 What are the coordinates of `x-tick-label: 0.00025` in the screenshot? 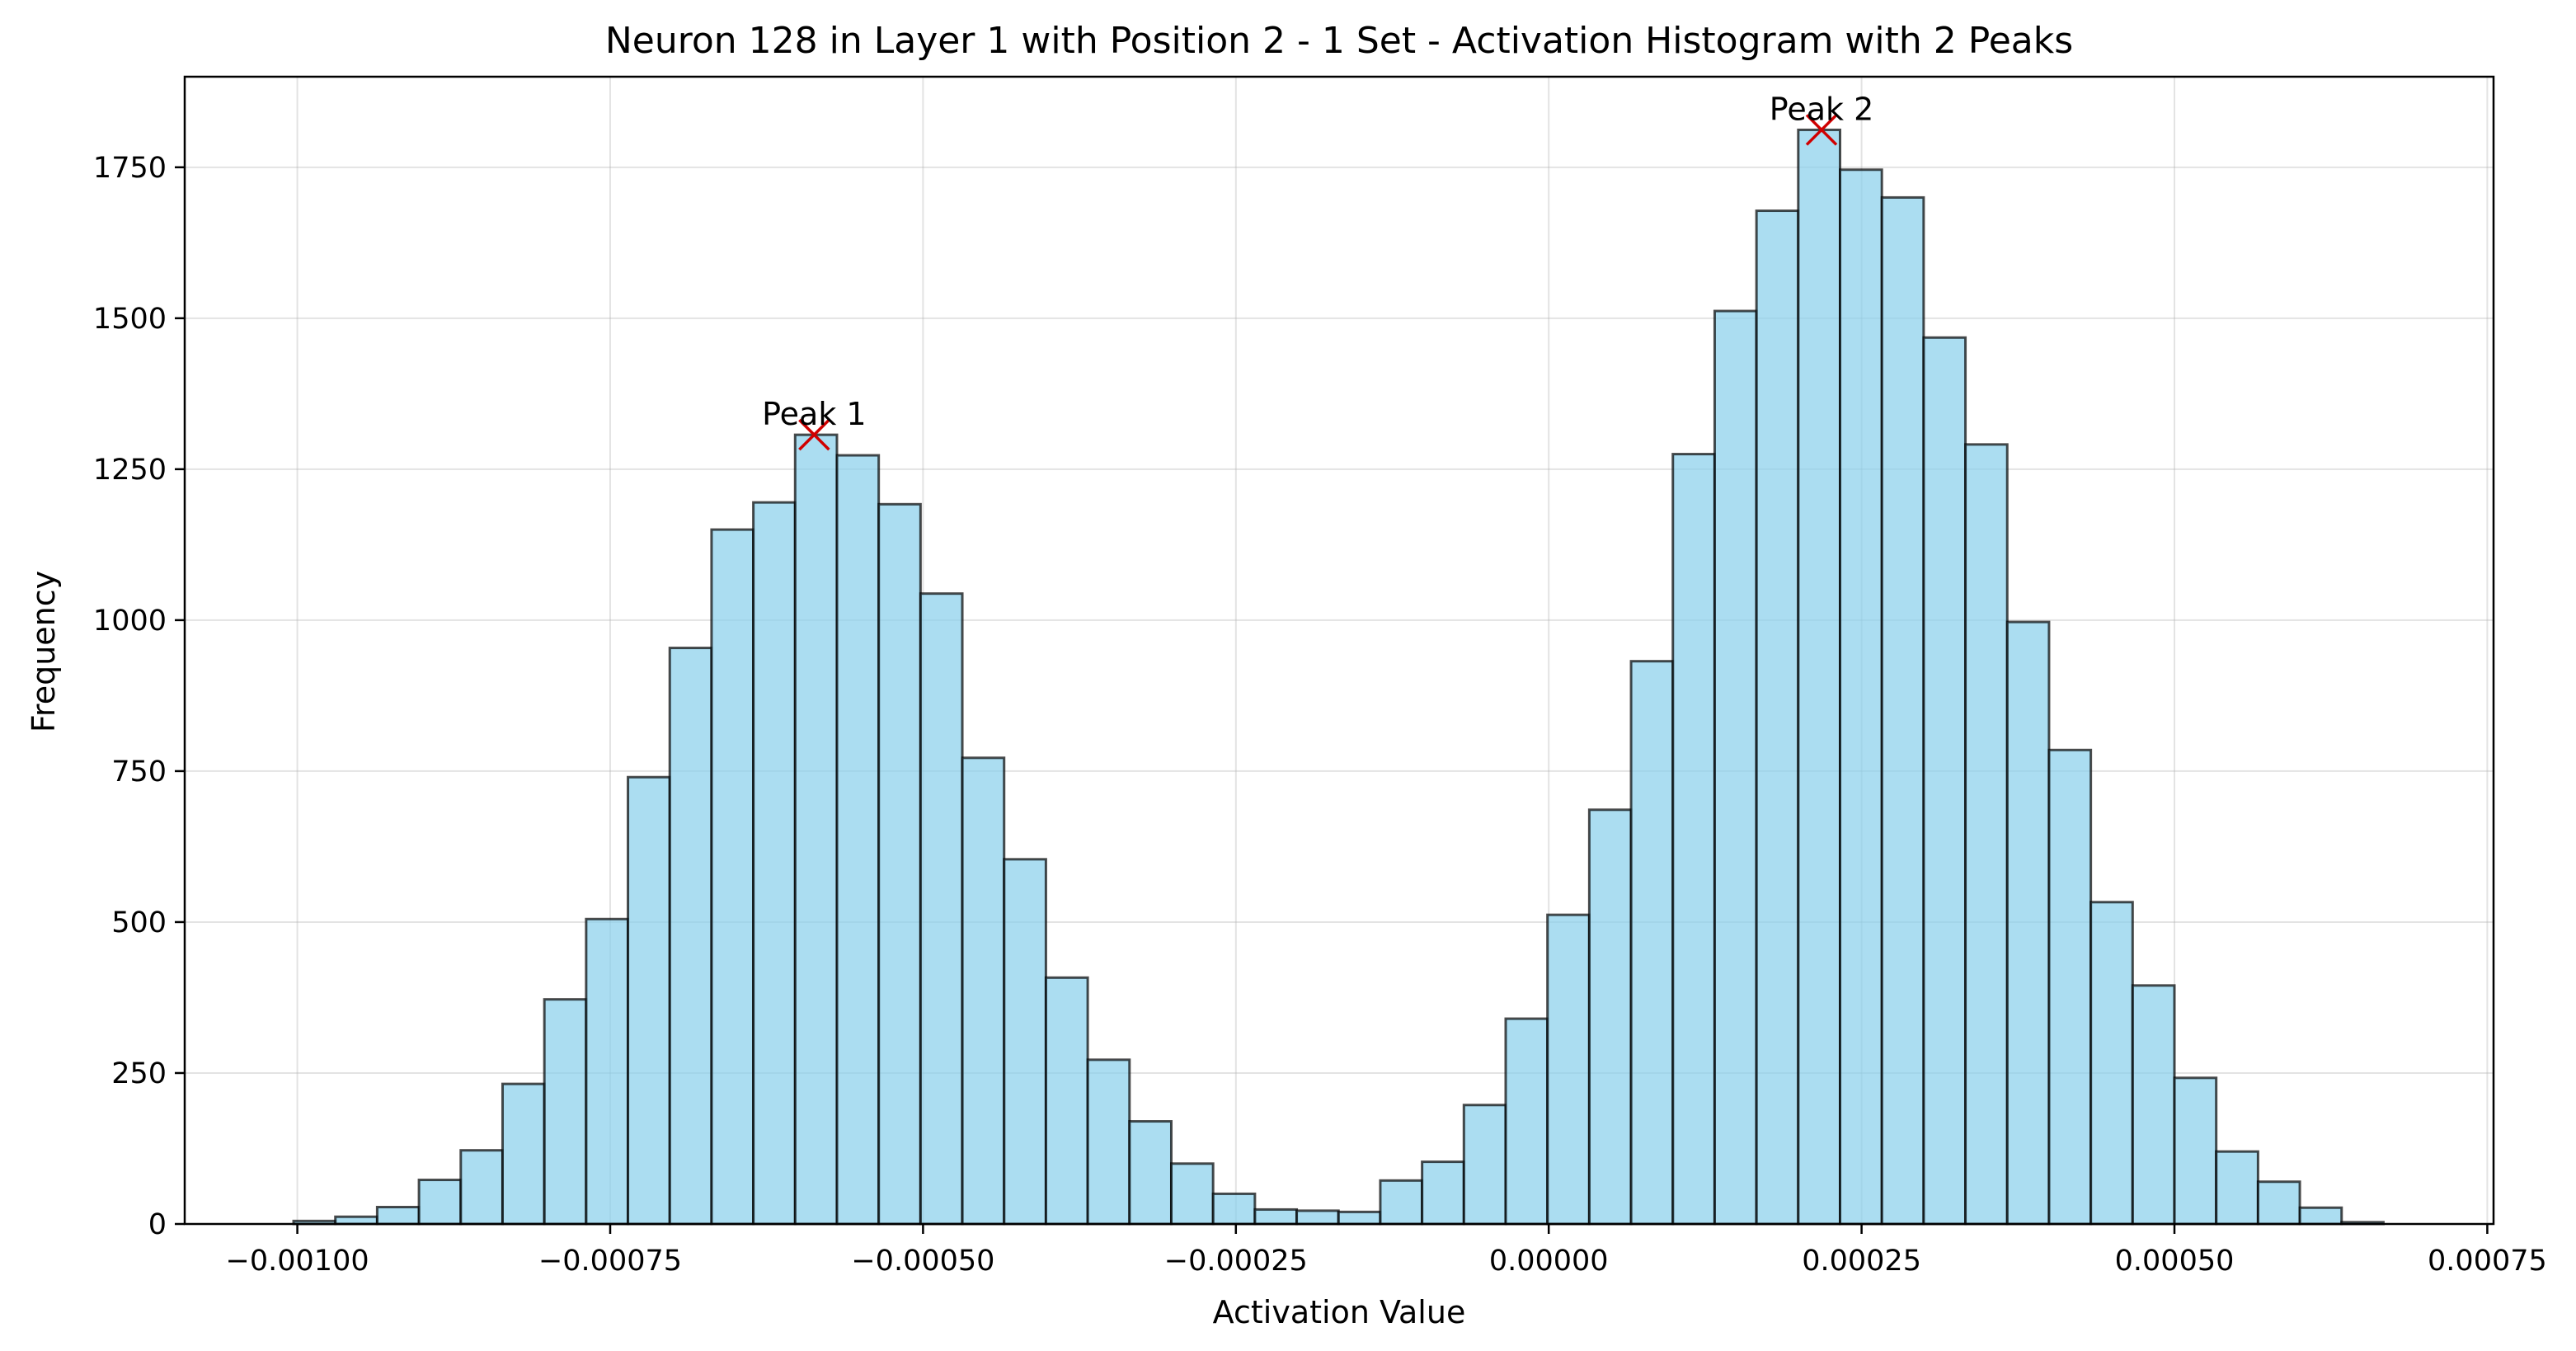 It's located at (1861, 1261).